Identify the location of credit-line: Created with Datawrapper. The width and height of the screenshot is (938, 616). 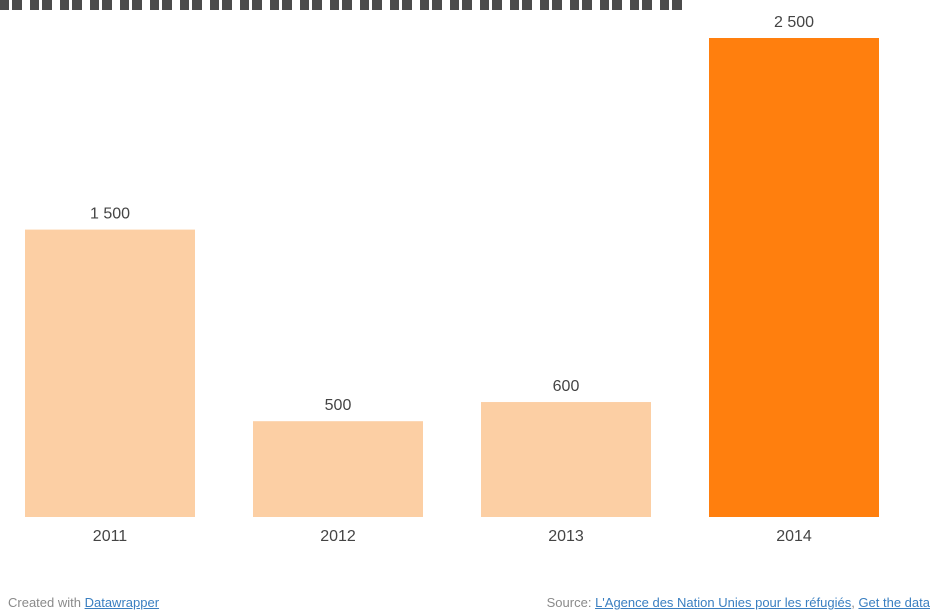
(83, 602).